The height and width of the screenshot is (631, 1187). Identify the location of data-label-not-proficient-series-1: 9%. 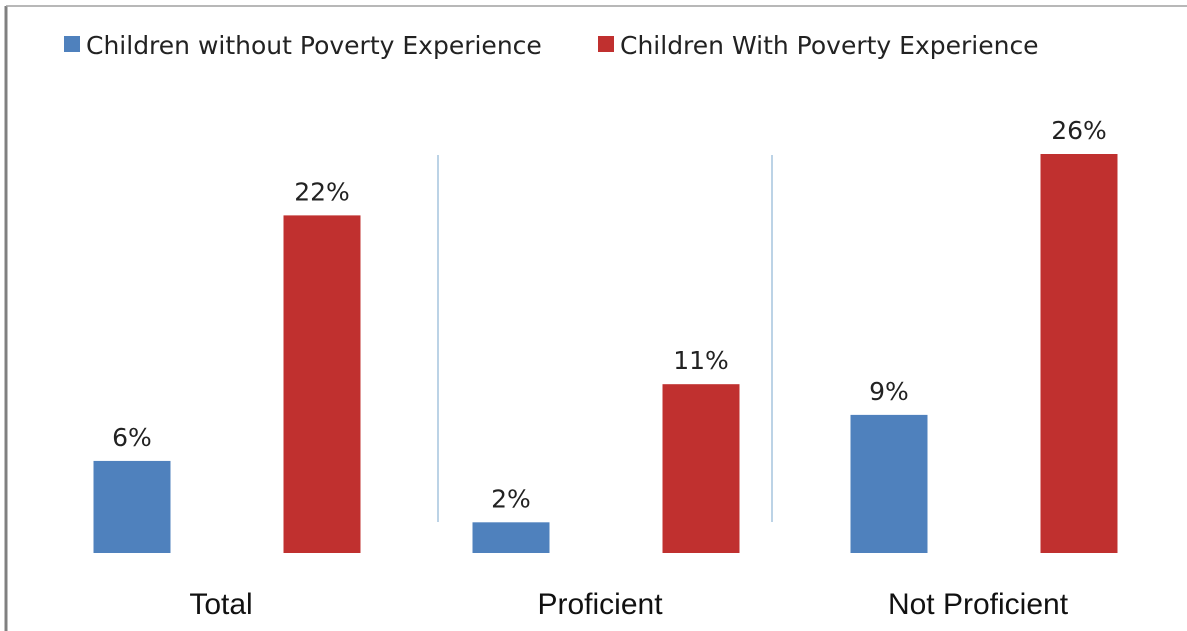
(889, 391).